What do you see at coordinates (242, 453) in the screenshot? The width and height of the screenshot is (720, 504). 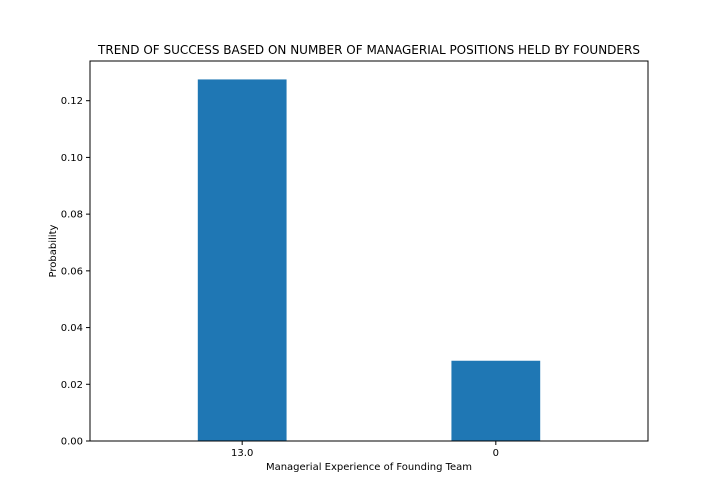 I see `x-tick-label: 13.0` at bounding box center [242, 453].